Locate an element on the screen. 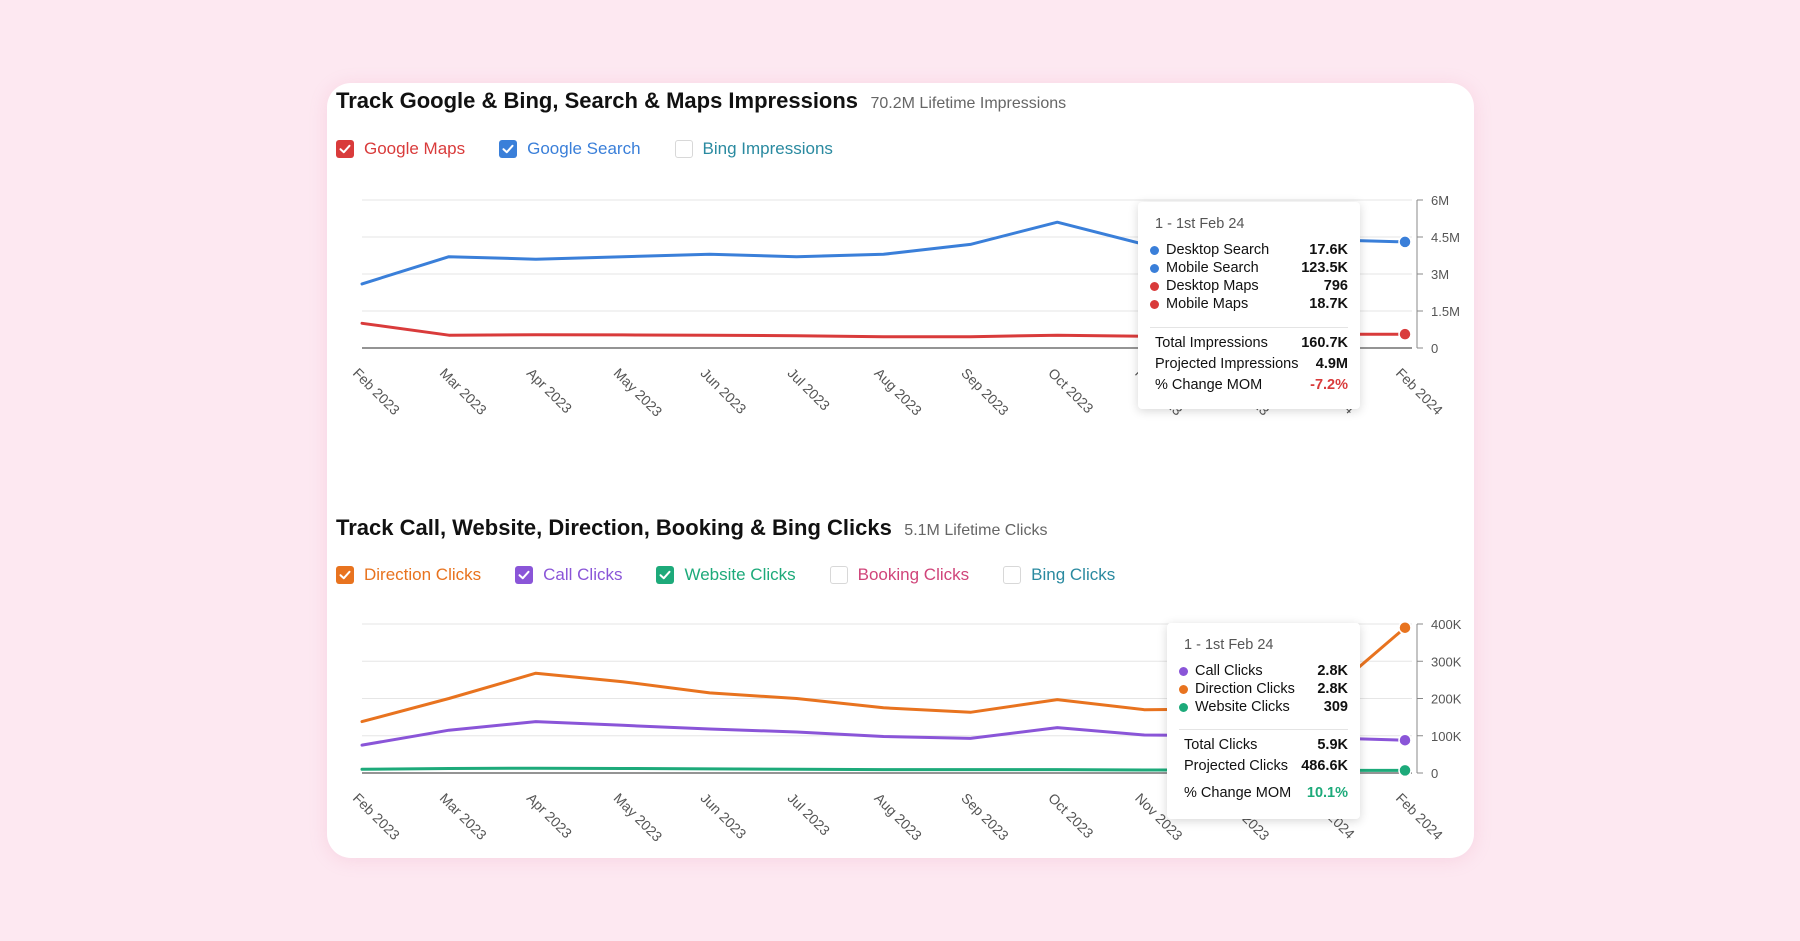 This screenshot has width=1800, height=941. legend-website-clicks: Website Clicks is located at coordinates (726, 575).